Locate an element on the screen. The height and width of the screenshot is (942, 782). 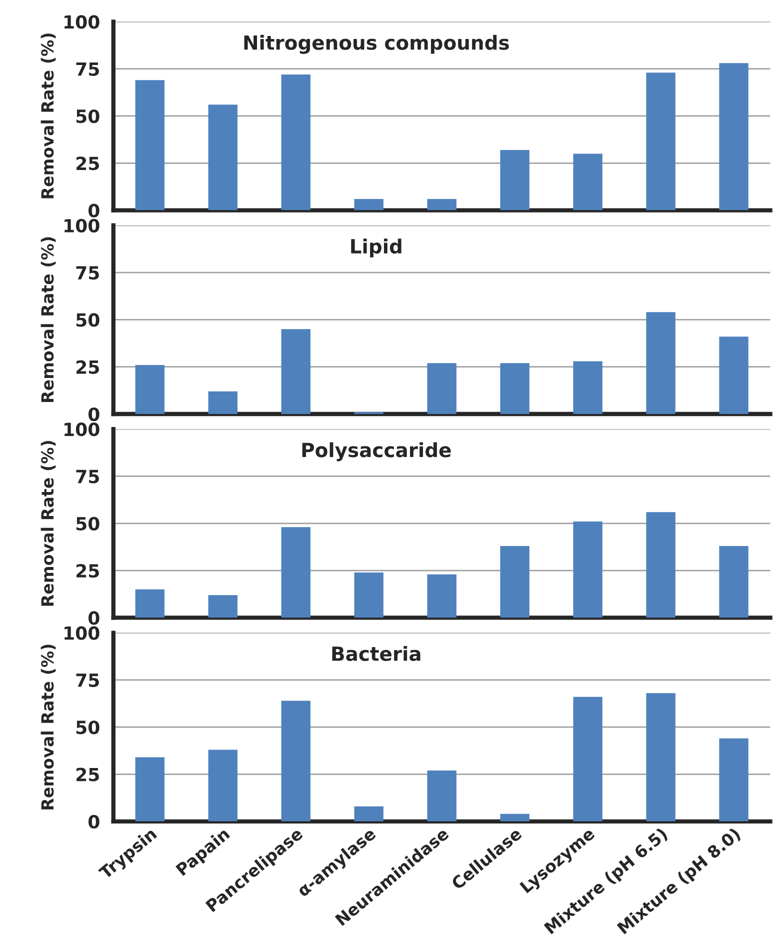
text: Nitrogenous compounds is located at coordinates (376, 44).